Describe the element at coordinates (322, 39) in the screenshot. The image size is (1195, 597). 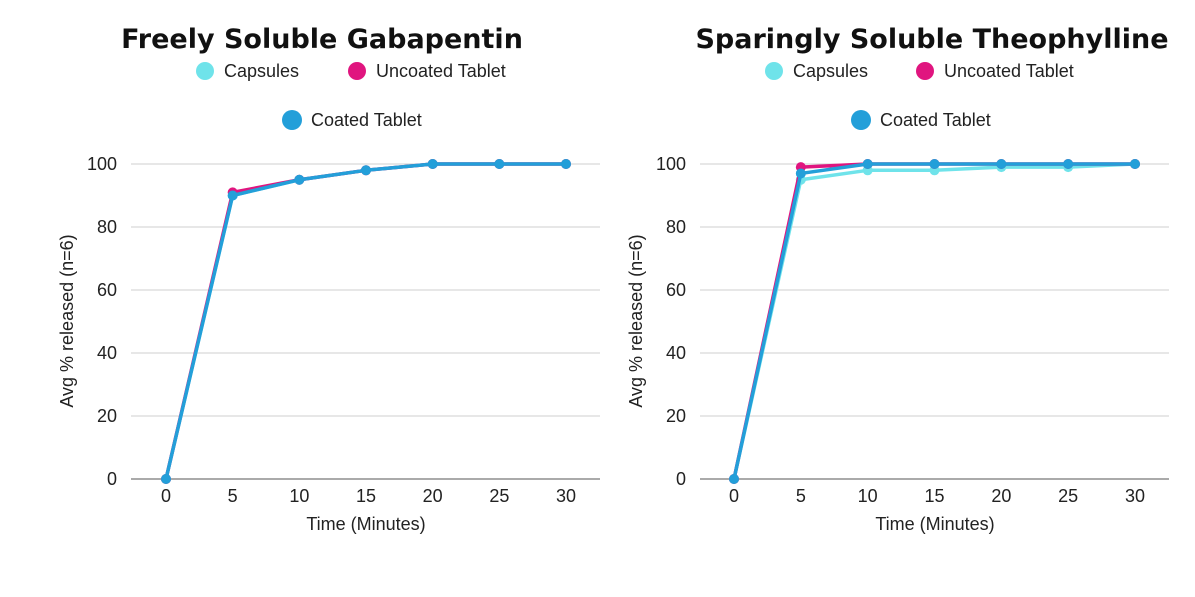
I see `chart-title: Freely Soluble Gabapentin` at that location.